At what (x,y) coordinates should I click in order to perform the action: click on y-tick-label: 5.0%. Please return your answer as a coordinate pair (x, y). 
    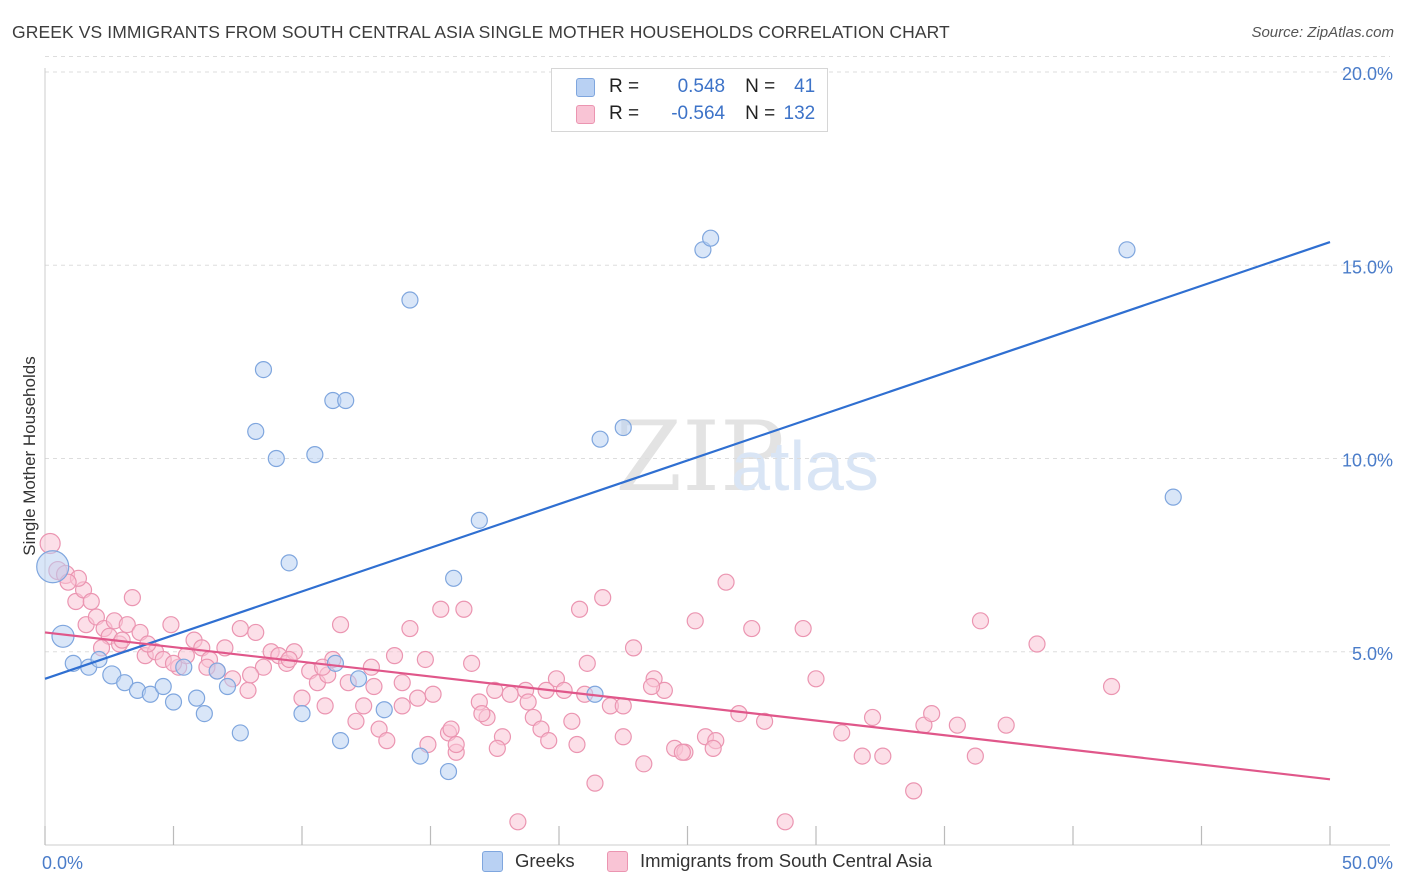
    Looking at the image, I should click on (1372, 654).